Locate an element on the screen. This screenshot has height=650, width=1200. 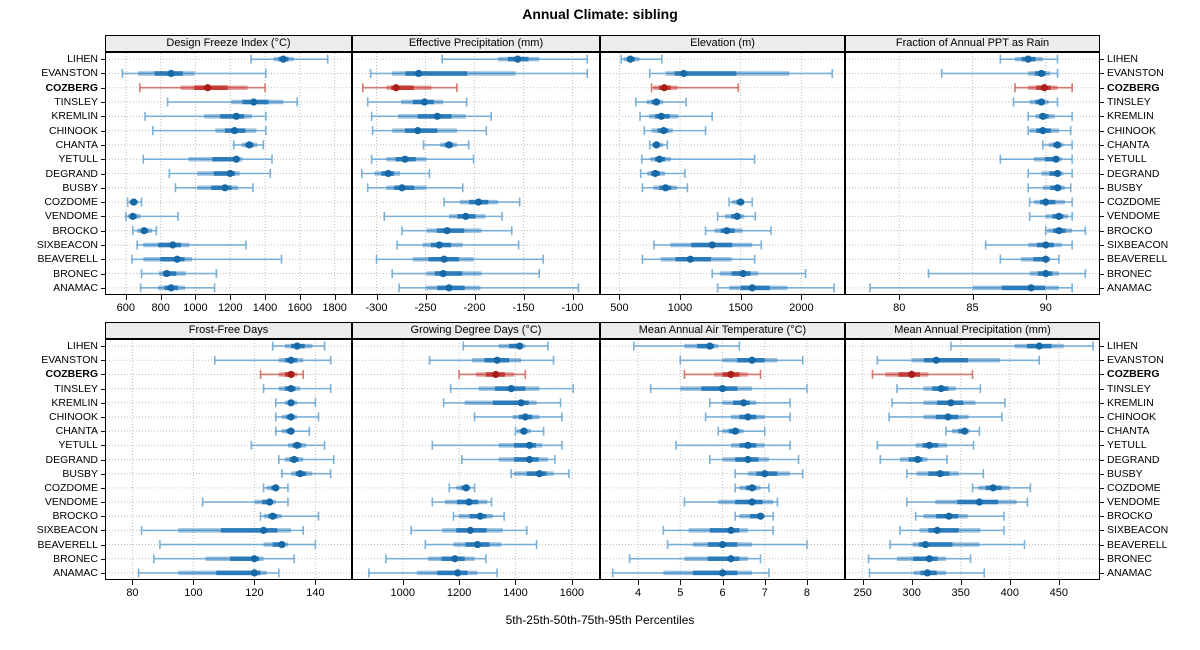
x-axis-tick-label: 1600 is located at coordinates (300, 308).